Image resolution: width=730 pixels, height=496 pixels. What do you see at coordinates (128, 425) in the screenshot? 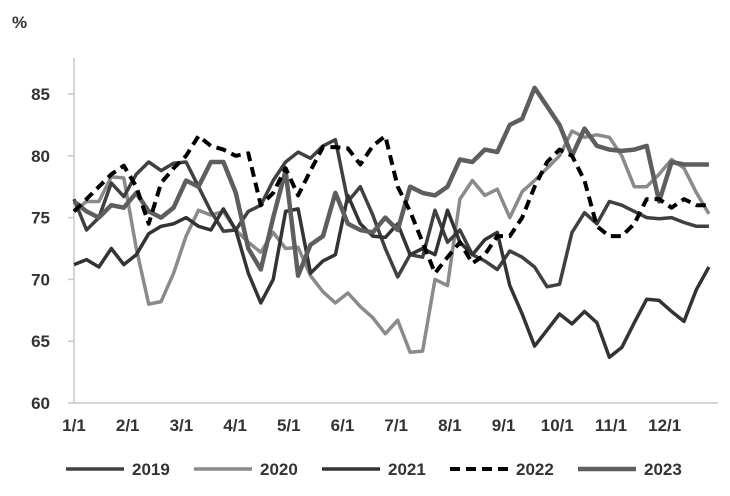
I see `x-tick-label: 2/1` at bounding box center [128, 425].